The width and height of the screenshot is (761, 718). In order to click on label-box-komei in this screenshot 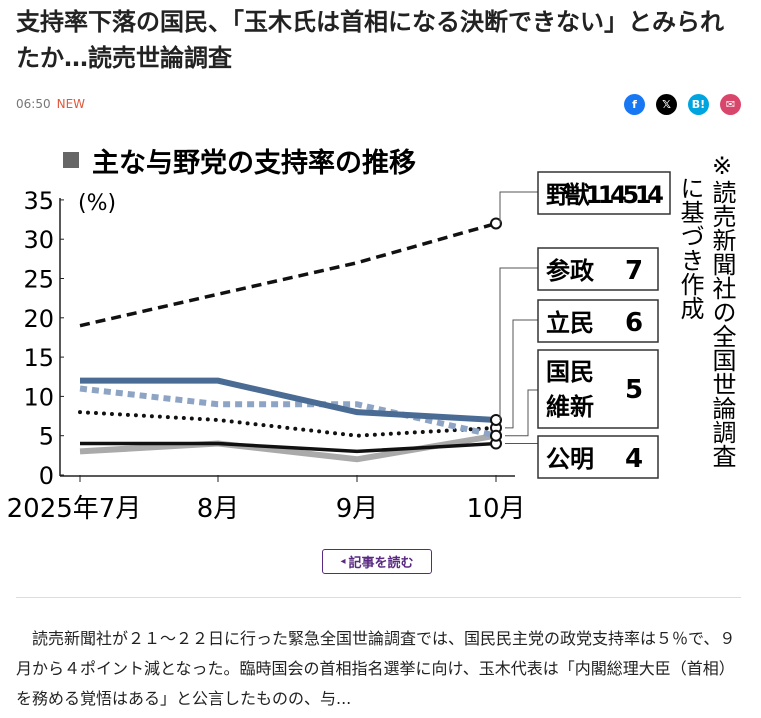, I will do `click(598, 457)`.